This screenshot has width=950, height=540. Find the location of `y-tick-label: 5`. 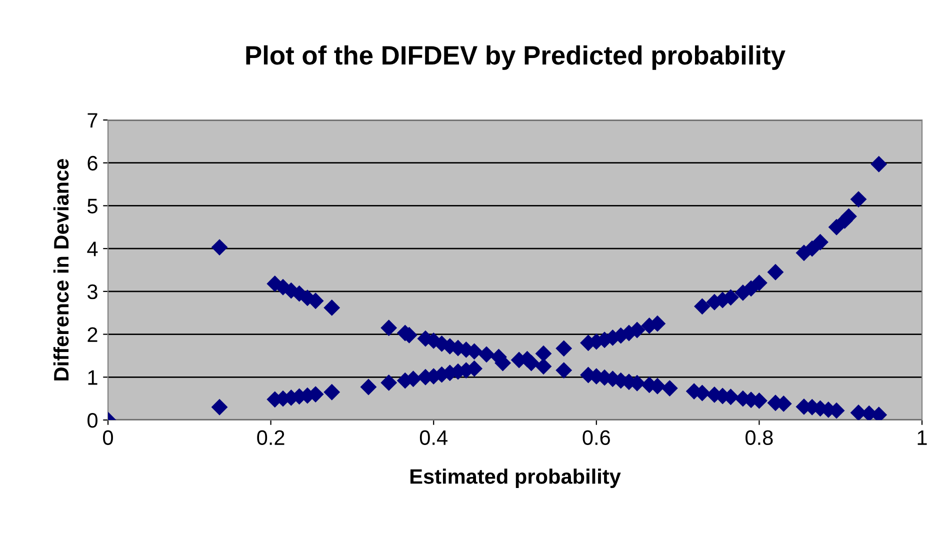

y-tick-label: 5 is located at coordinates (93, 206).